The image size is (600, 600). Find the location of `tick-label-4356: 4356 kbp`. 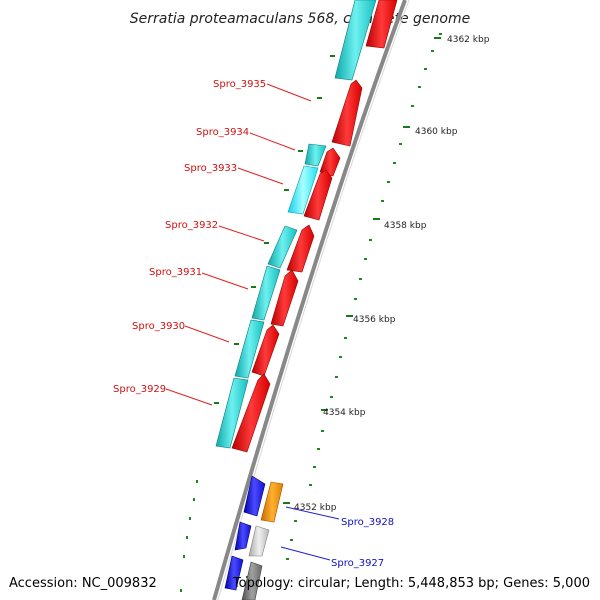

tick-label-4356: 4356 kbp is located at coordinates (374, 320).